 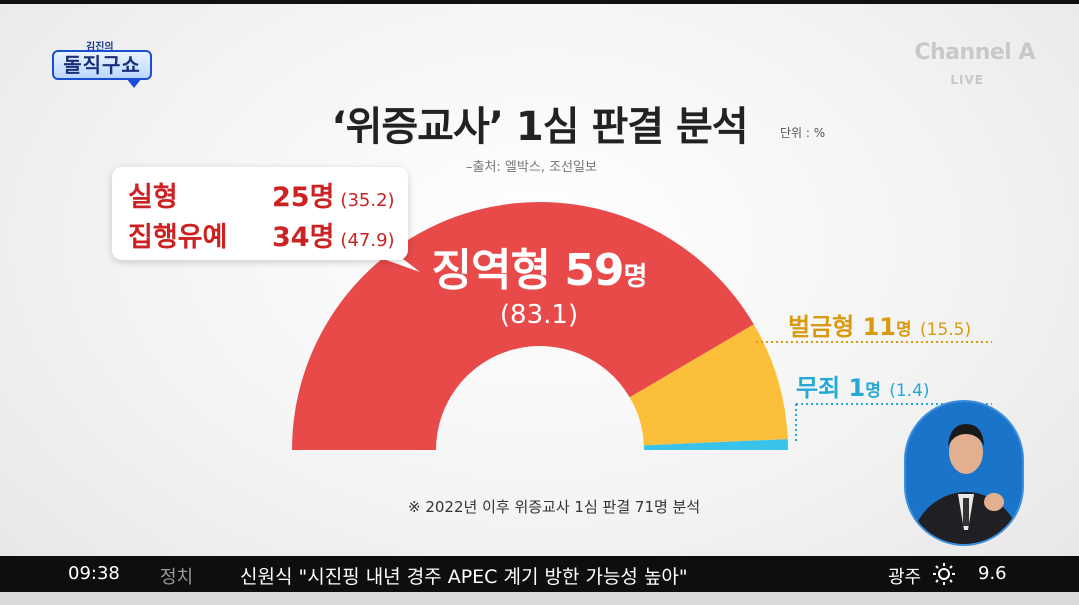 I want to click on show-logo-title: 돌직구쇼, so click(x=102, y=65).